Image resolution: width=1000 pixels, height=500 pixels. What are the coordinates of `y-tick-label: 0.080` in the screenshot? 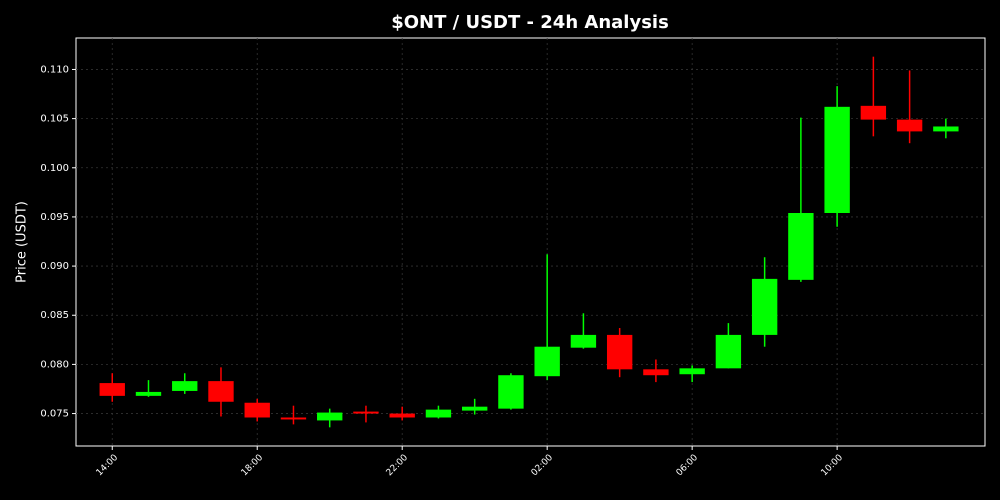 It's located at (54, 364).